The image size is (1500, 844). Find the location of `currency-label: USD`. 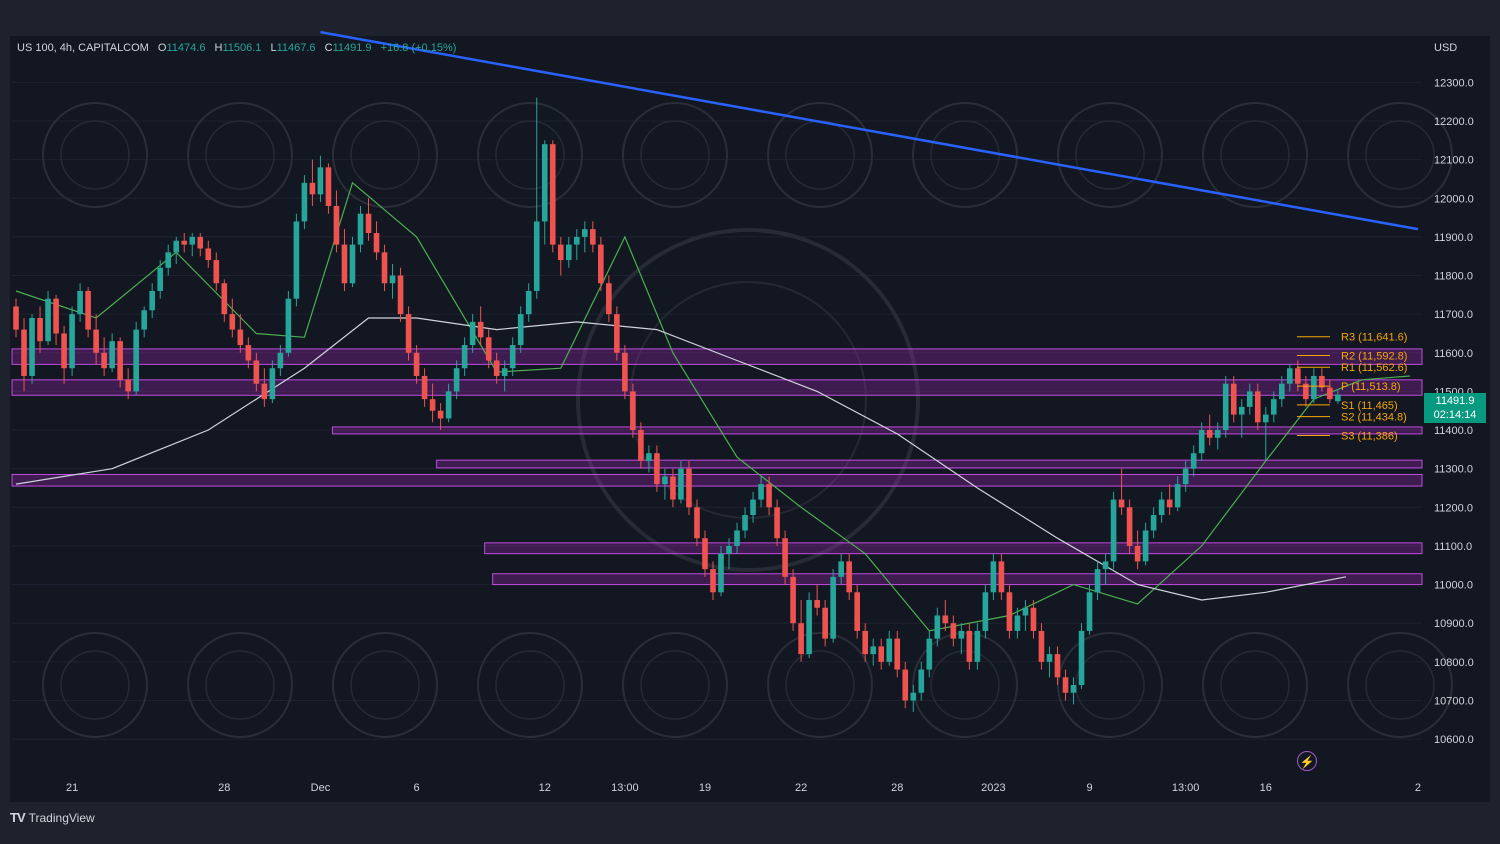

currency-label: USD is located at coordinates (1446, 48).